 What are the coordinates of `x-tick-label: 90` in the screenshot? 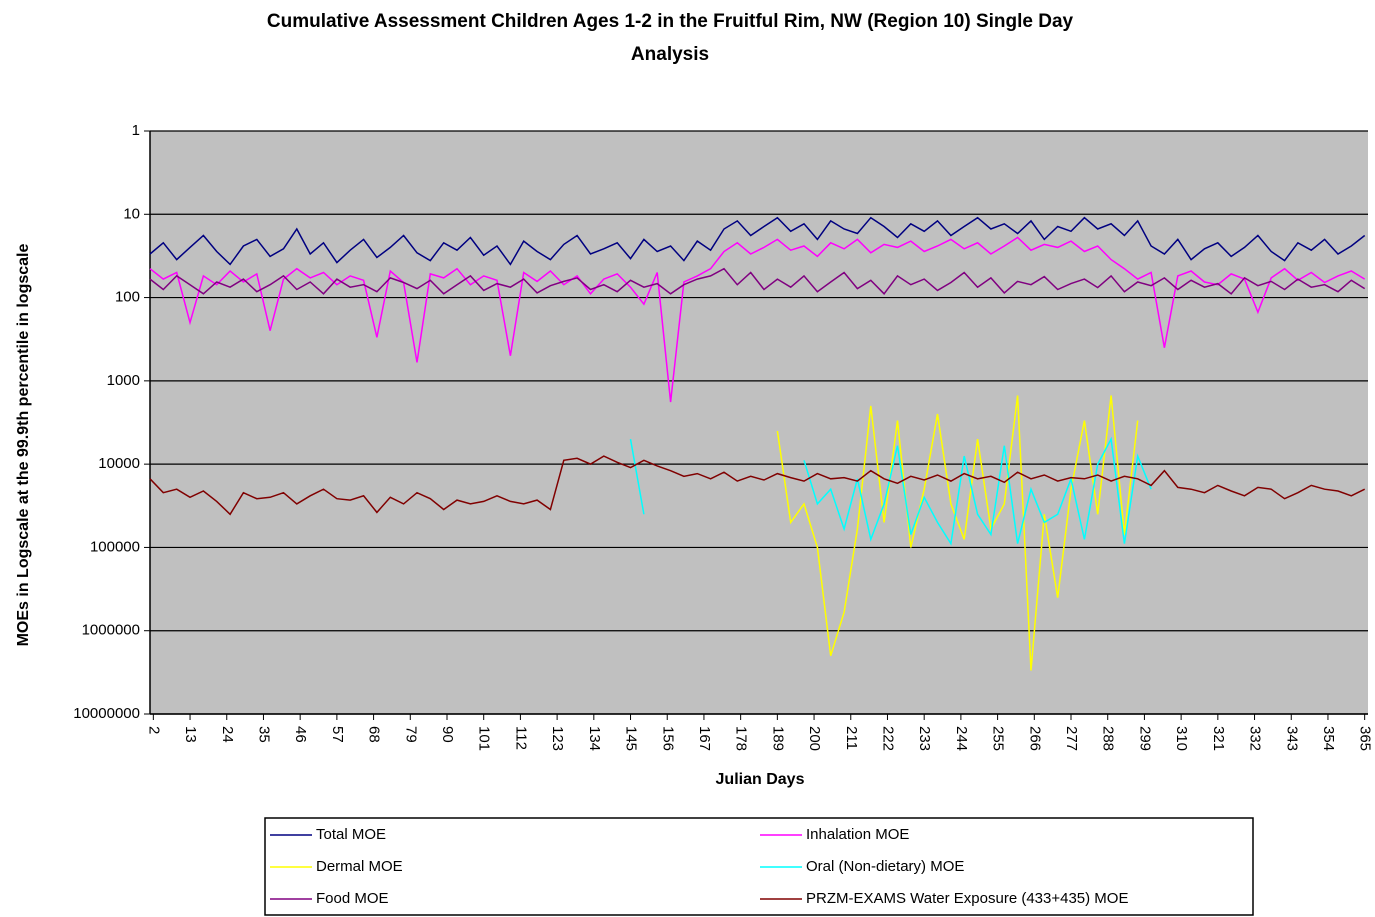 It's located at (447, 734).